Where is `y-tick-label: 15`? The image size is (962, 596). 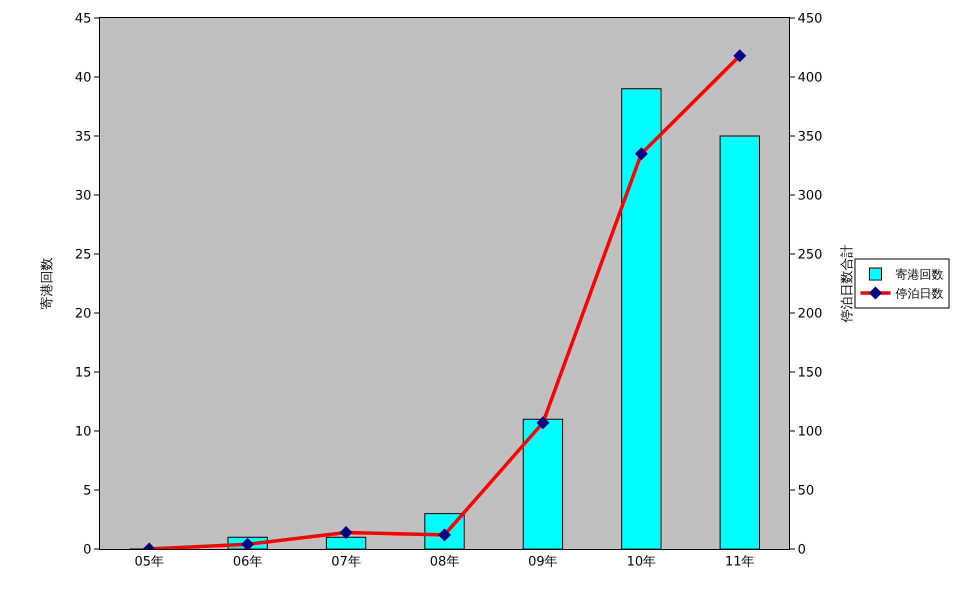 y-tick-label: 15 is located at coordinates (83, 373).